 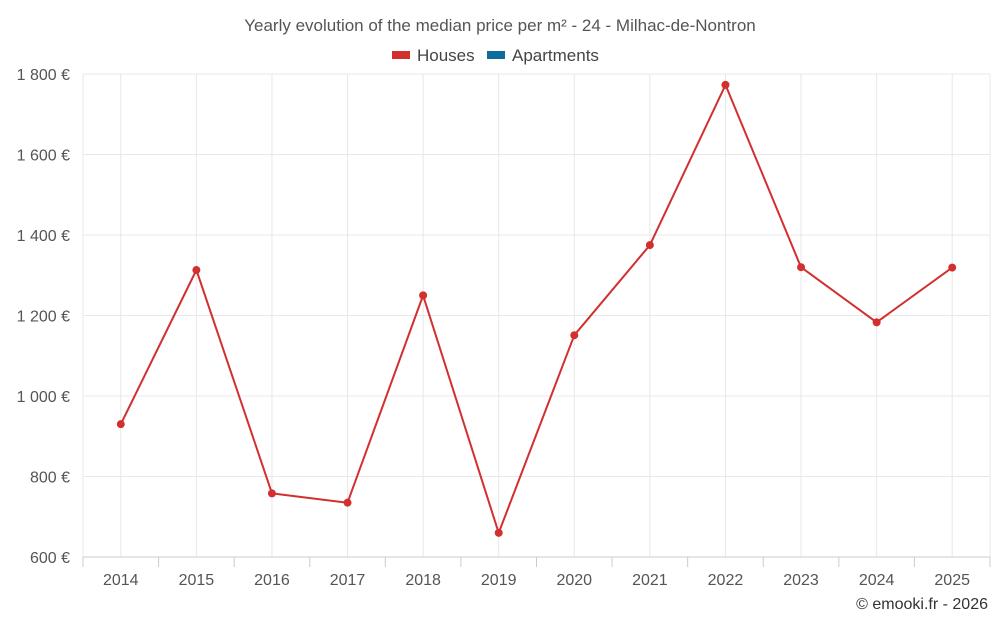 I want to click on y-tick-label: 800 €, so click(x=50, y=478).